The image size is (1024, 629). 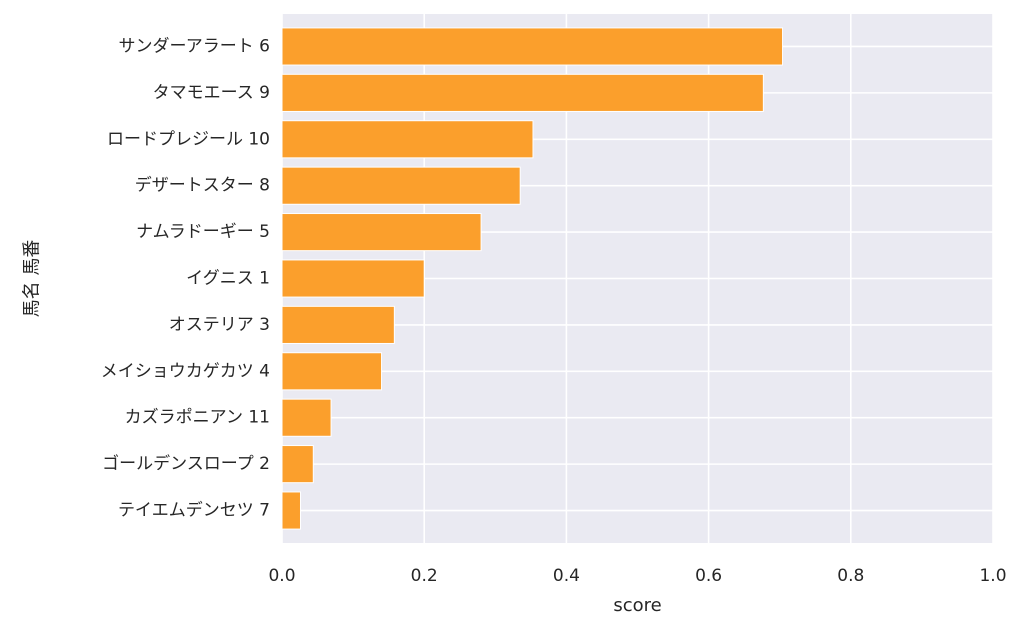 I want to click on y-tick-label: カズラポニアン 11, so click(x=197, y=418).